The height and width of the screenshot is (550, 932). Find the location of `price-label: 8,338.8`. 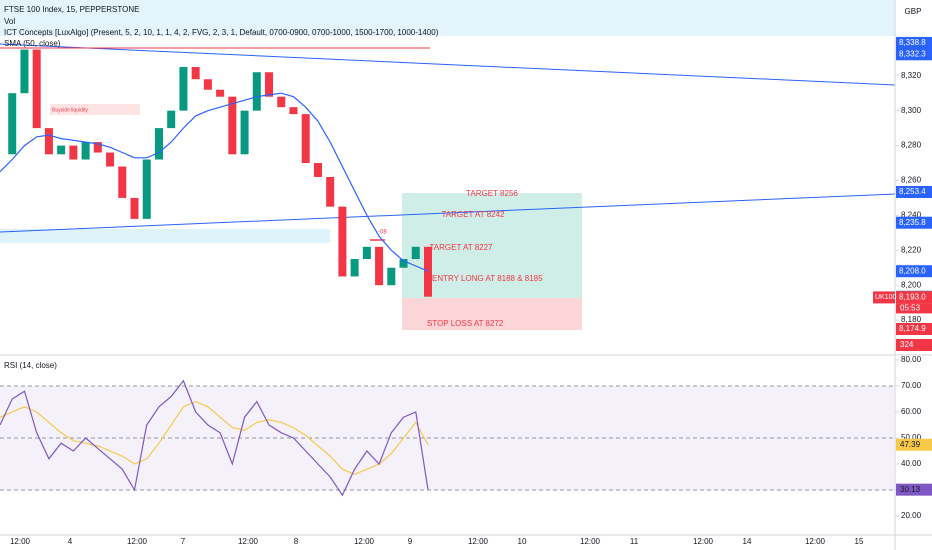

price-label: 8,338.8 is located at coordinates (912, 42).